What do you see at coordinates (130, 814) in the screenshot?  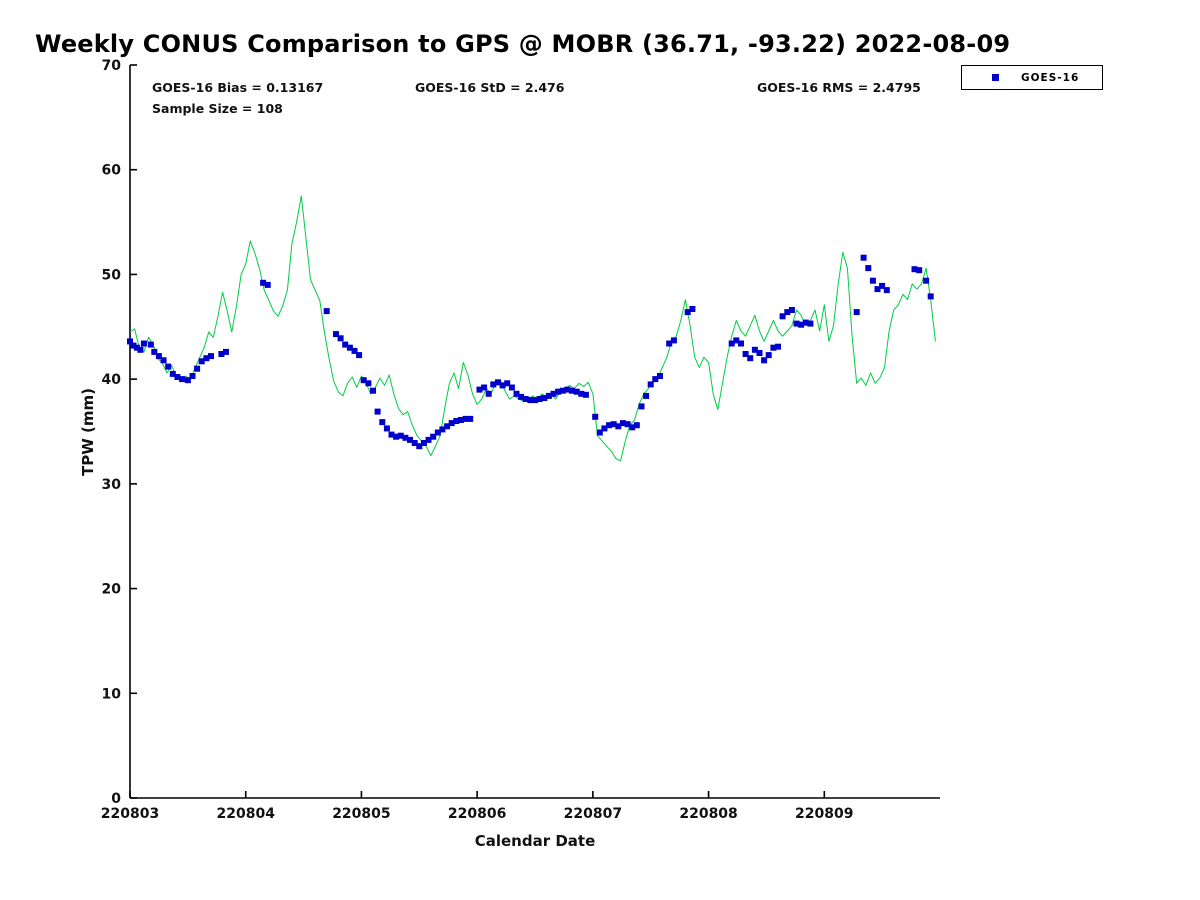 I see `x-tick-label: 220803` at bounding box center [130, 814].